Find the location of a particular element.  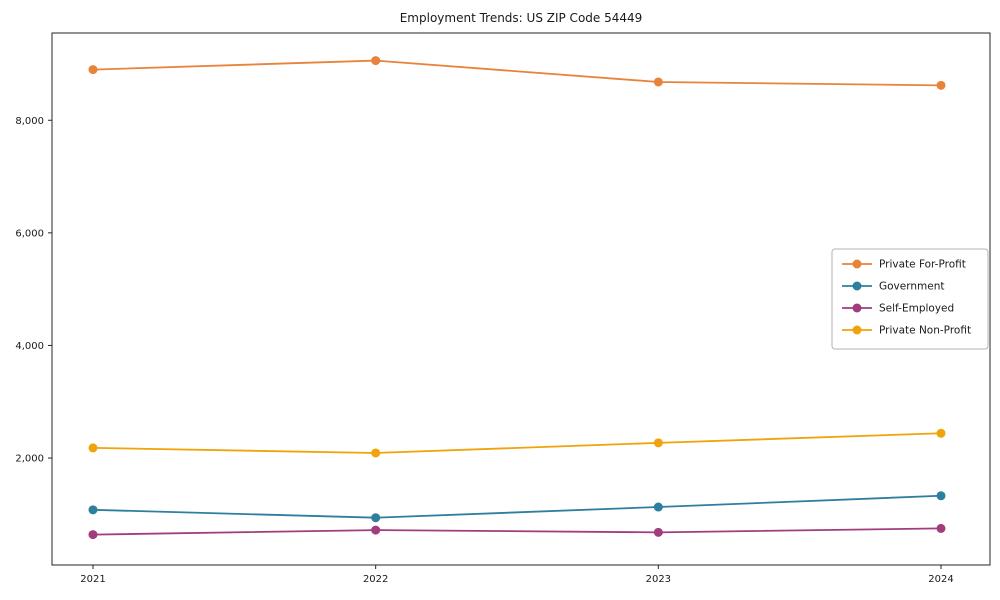

series-private-for-profit is located at coordinates (517, 73).